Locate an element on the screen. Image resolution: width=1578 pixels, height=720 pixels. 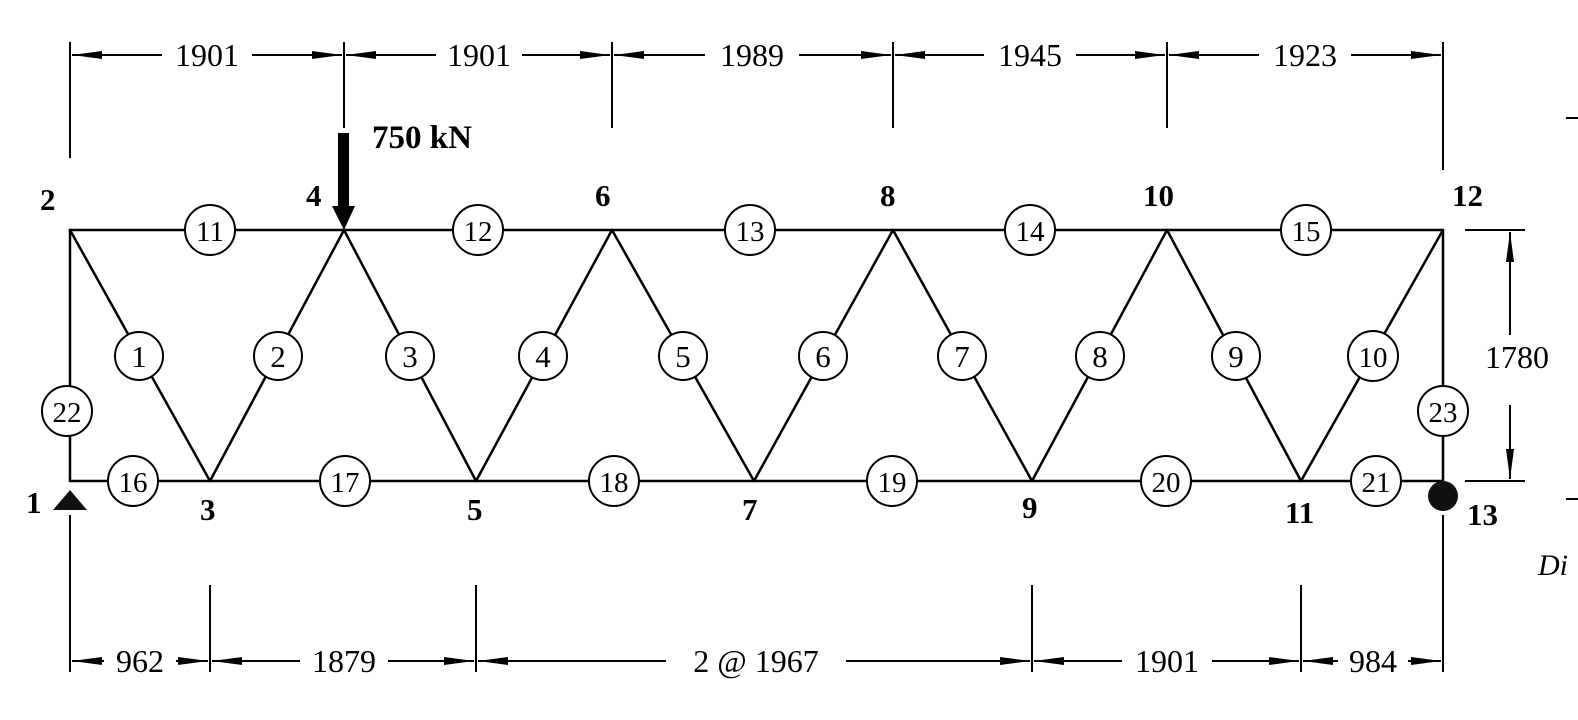
member-label-19: 19 is located at coordinates (892, 481).